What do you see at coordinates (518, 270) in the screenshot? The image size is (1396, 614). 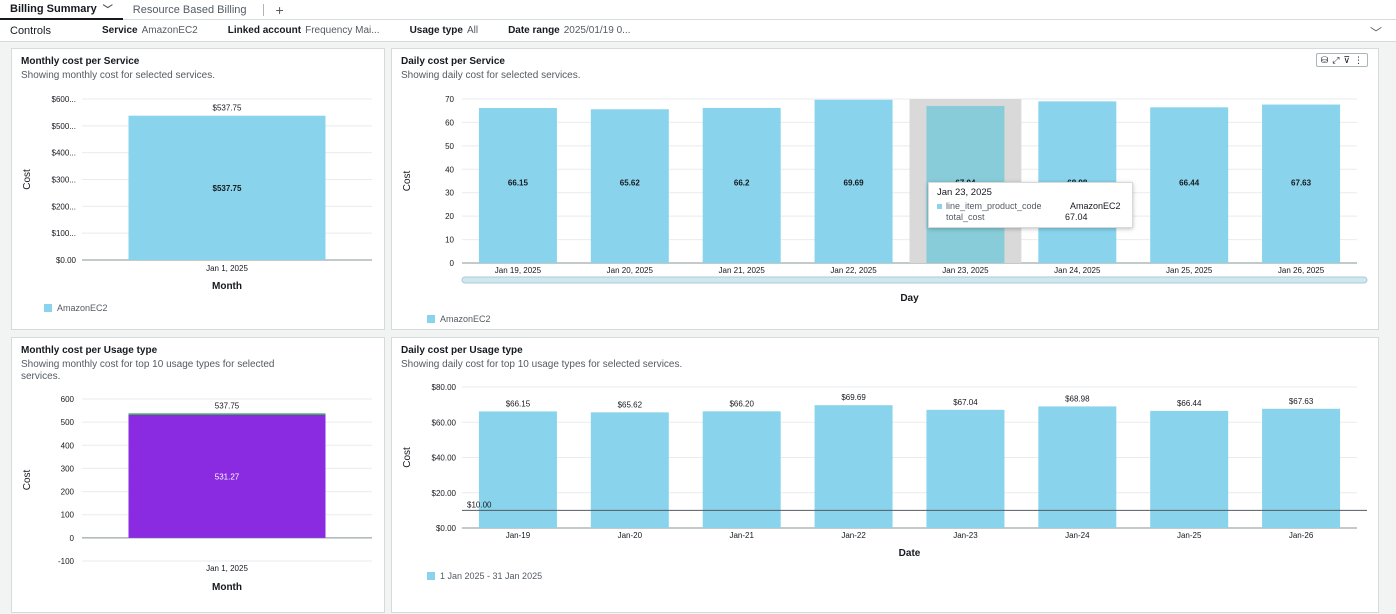 I see `x-tick-label: Jan 19, 2025` at bounding box center [518, 270].